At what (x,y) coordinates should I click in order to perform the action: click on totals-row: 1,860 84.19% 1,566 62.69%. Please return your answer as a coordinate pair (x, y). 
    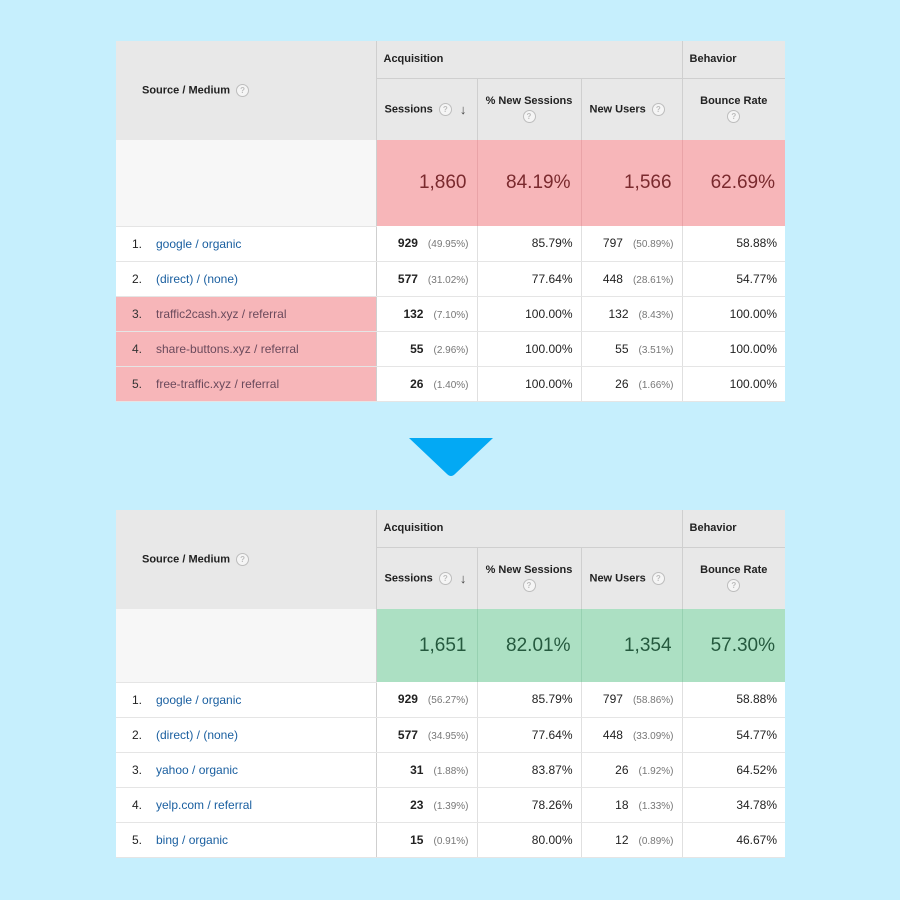
    Looking at the image, I should click on (451, 183).